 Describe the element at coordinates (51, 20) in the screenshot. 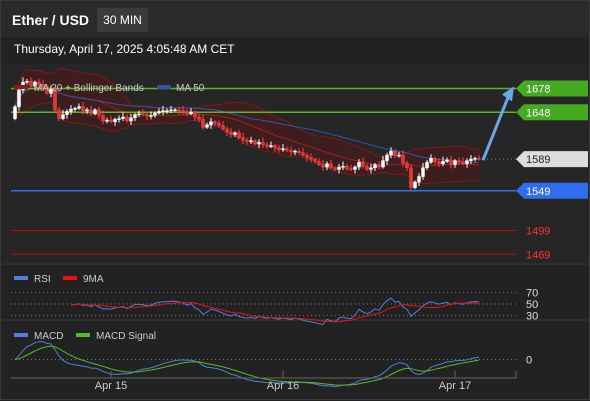

I see `instrument-title: Ether / USD` at that location.